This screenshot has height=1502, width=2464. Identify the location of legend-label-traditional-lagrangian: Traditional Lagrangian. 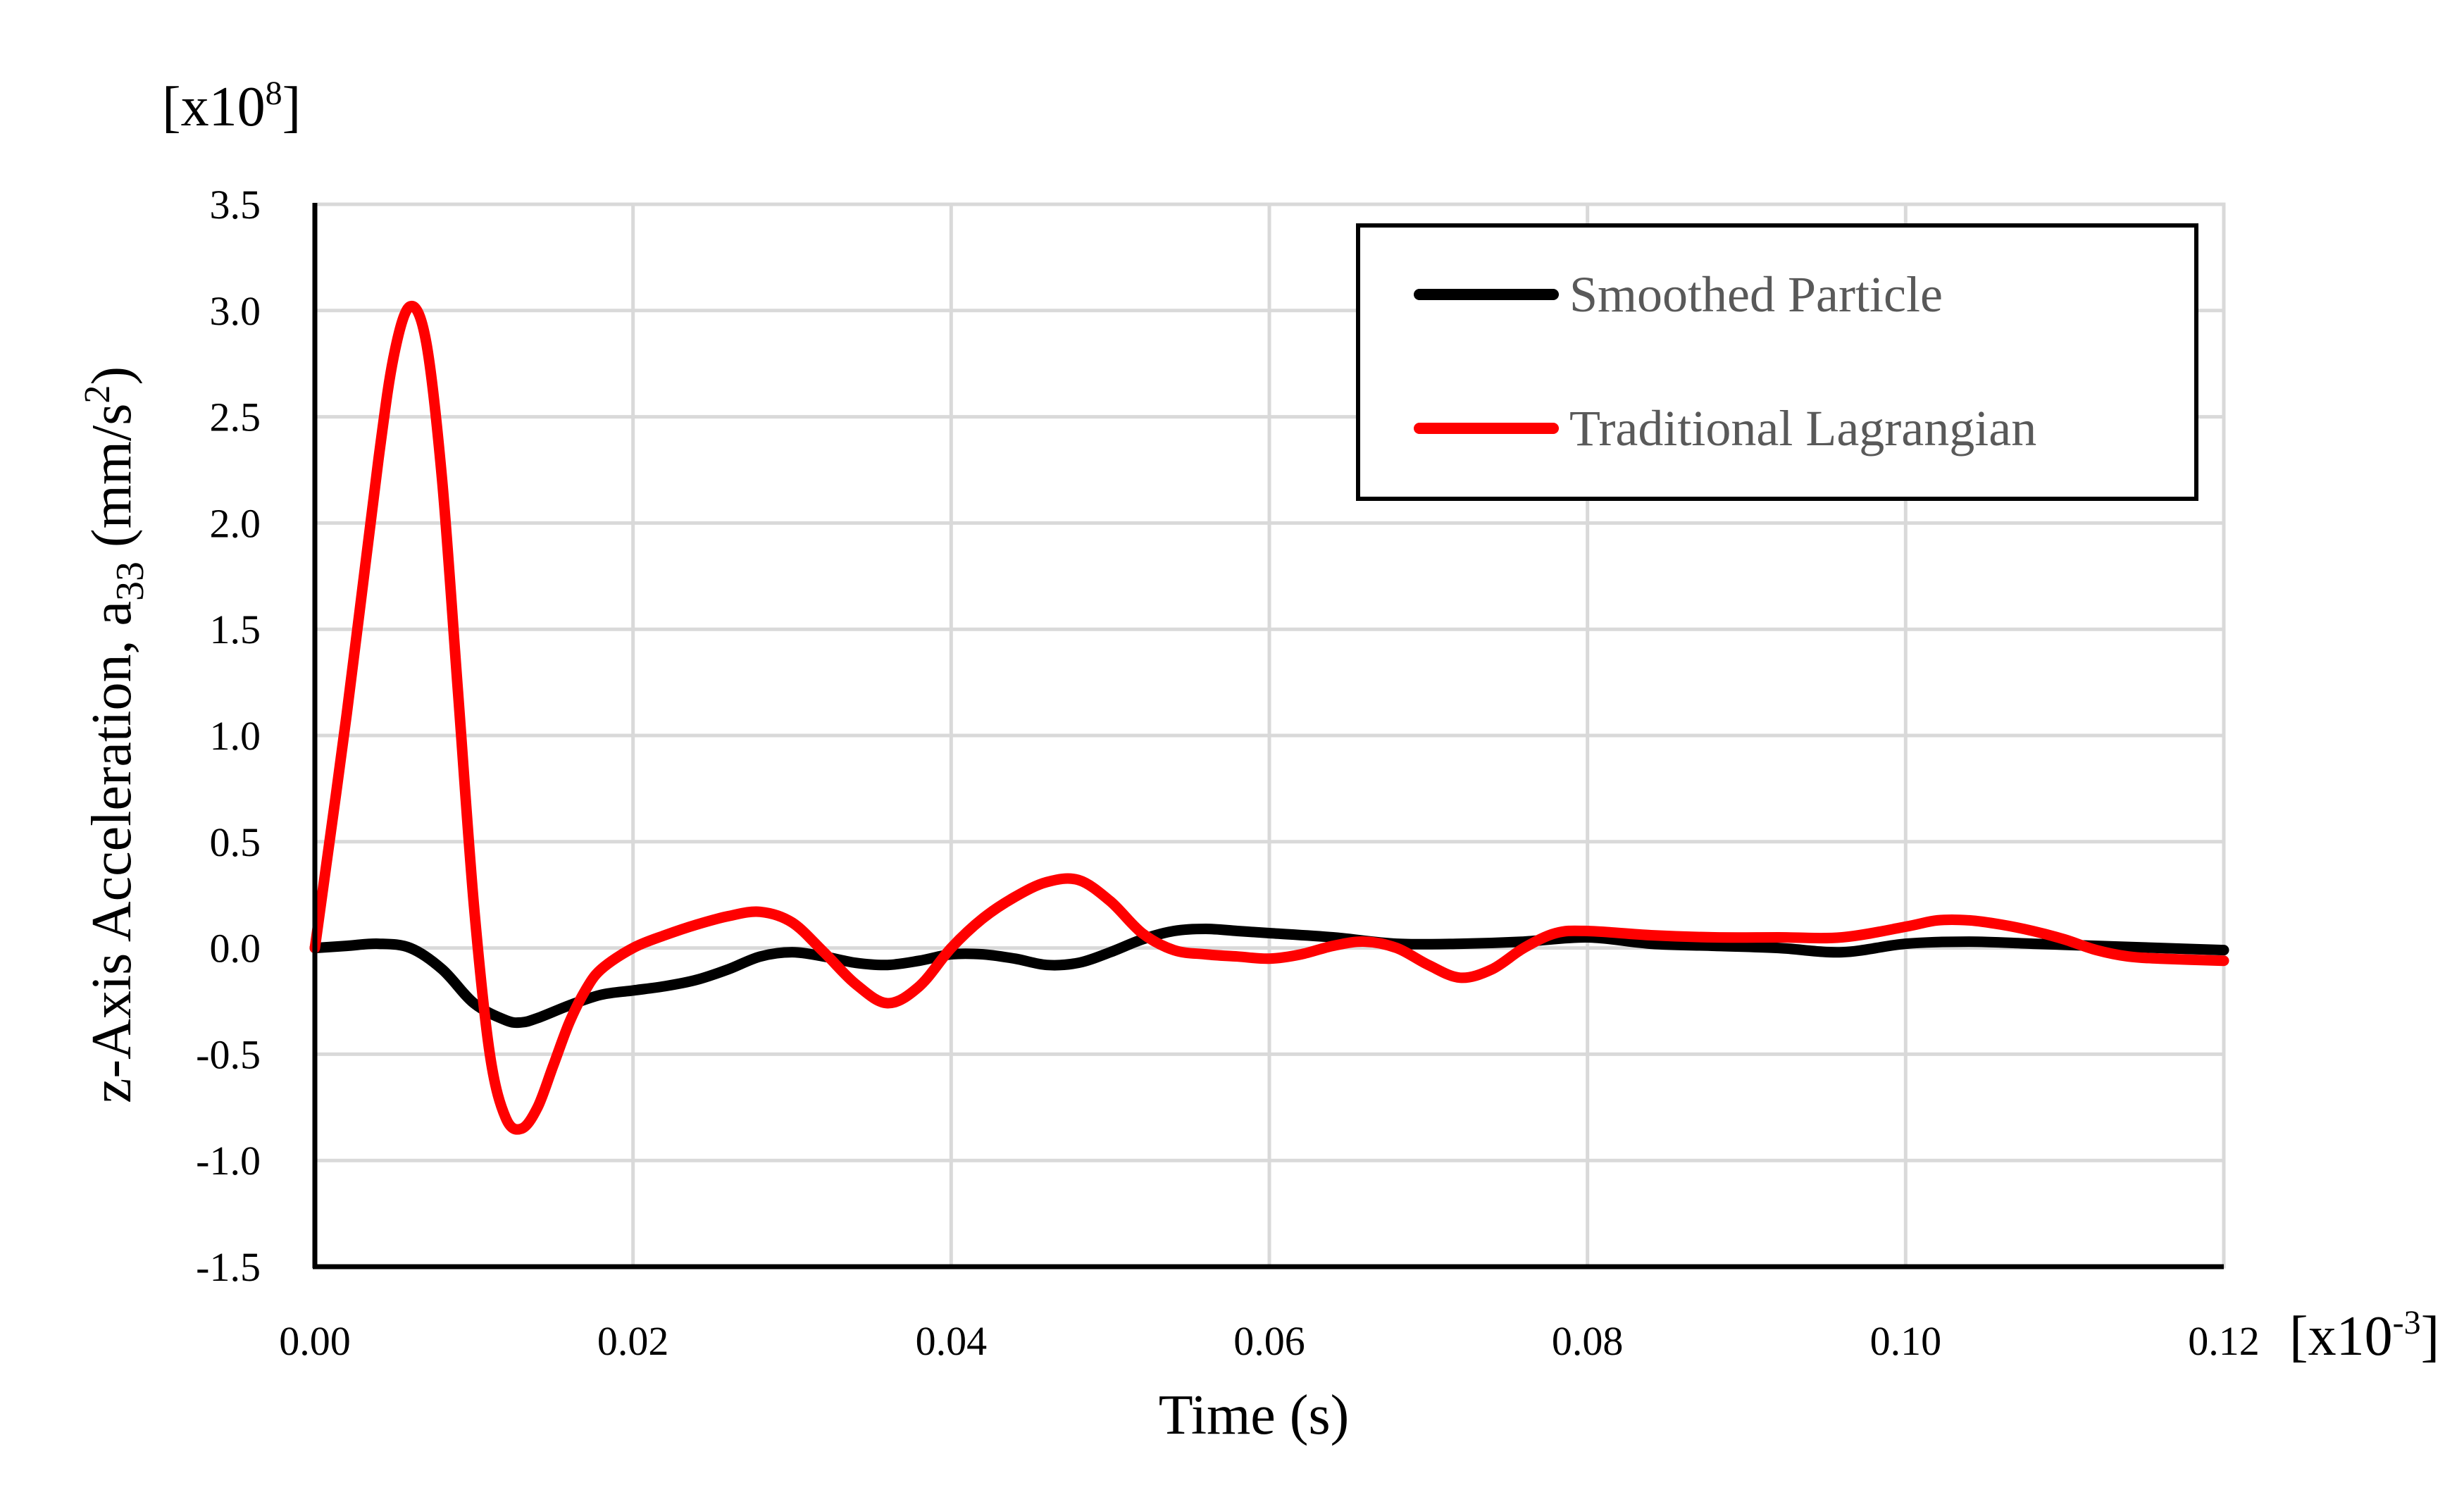
(1802, 428).